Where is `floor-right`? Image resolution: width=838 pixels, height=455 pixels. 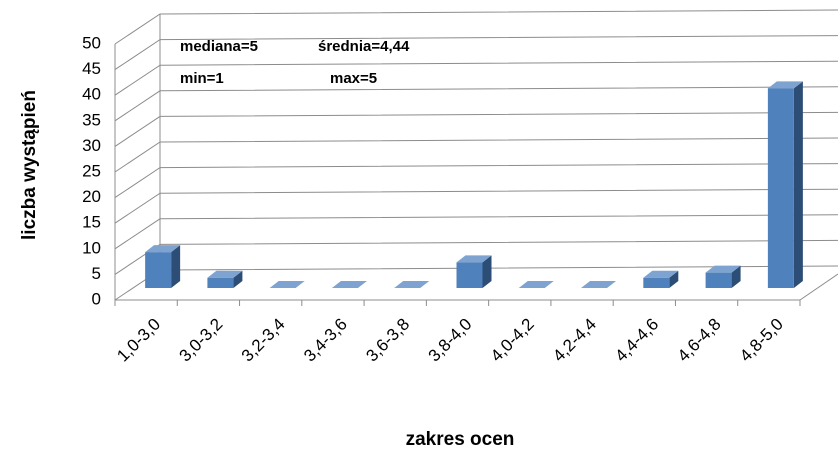 floor-right is located at coordinates (818, 287).